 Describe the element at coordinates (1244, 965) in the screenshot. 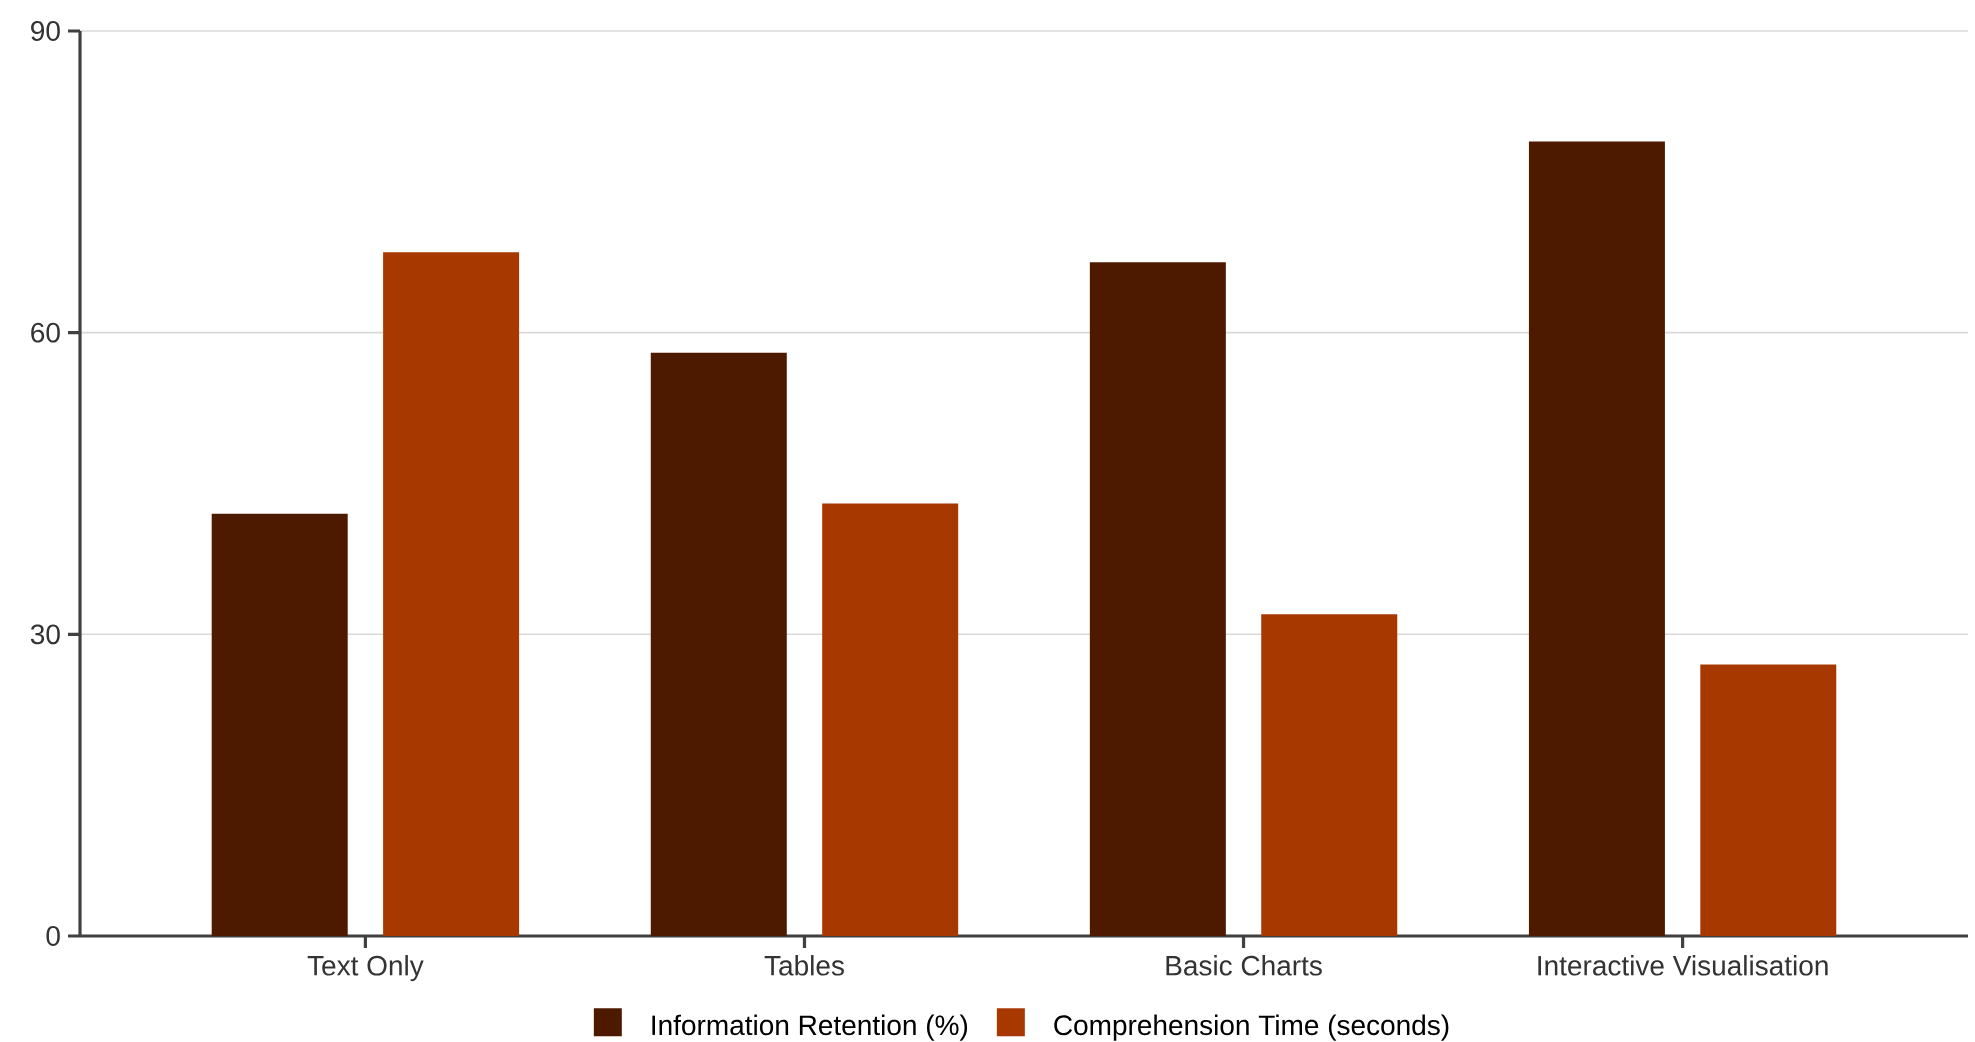

I see `x-tick-label: Basic Charts` at that location.